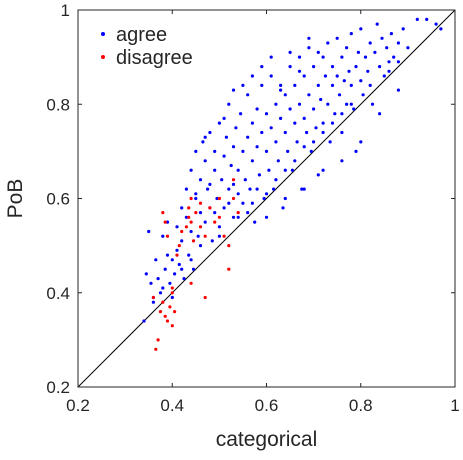  Describe the element at coordinates (454, 405) in the screenshot. I see `x-tick-label: 1` at that location.